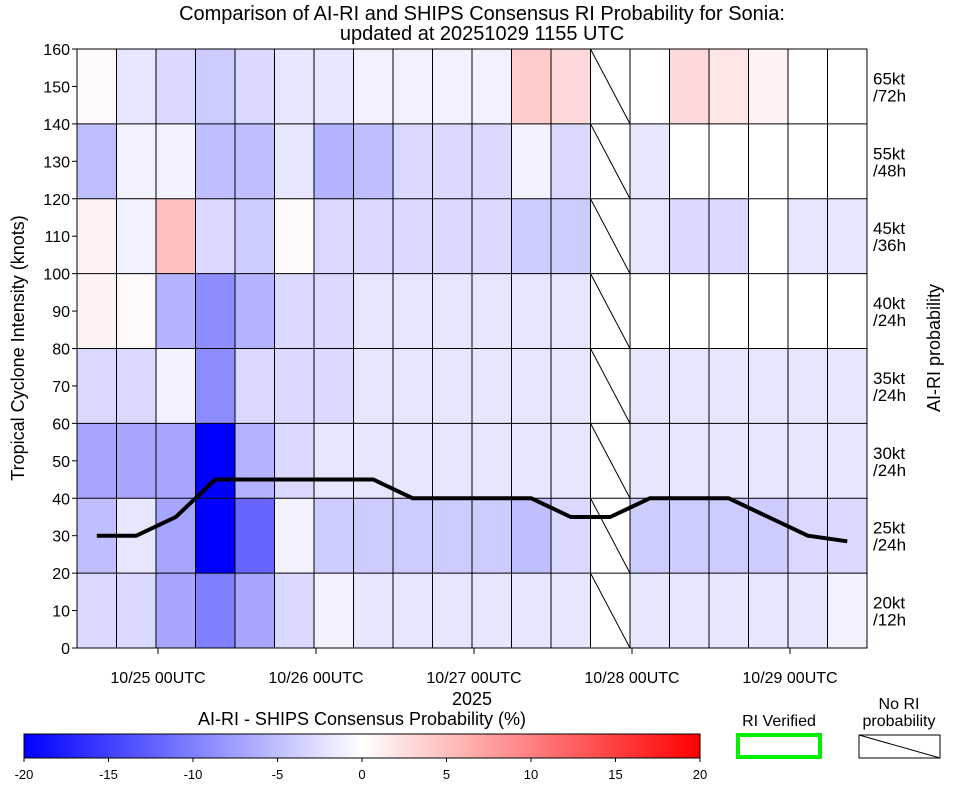  I want to click on y-tick-label: 160, so click(56, 50).